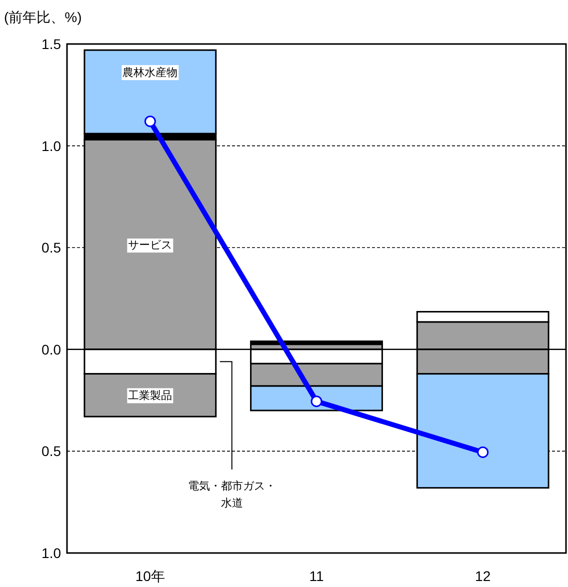 This screenshot has width=568, height=587. I want to click on x-tick-label: 11, so click(316, 576).